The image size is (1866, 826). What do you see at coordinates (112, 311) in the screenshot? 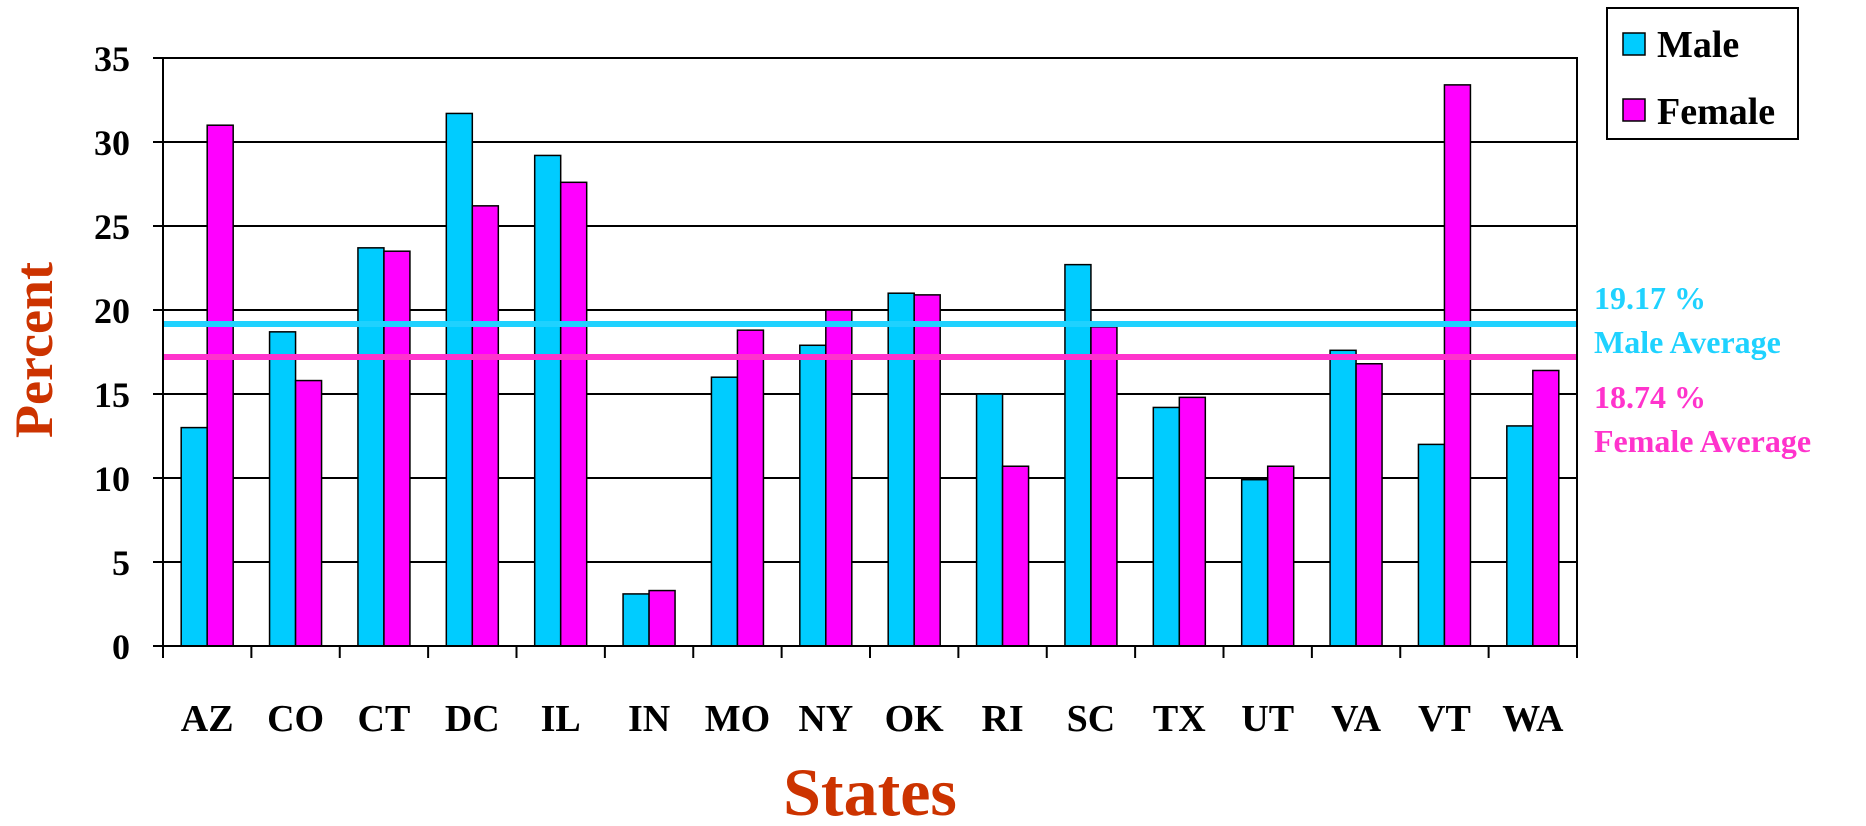
I see `y-tick-label: 20` at bounding box center [112, 311].